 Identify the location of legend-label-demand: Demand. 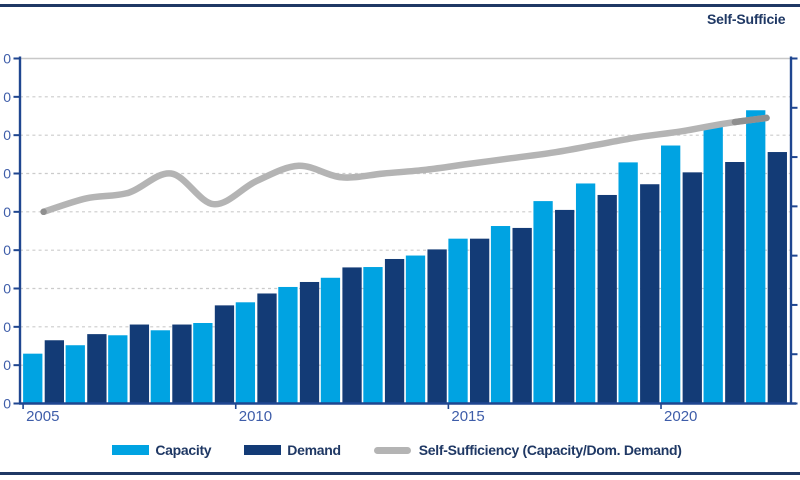
(314, 450).